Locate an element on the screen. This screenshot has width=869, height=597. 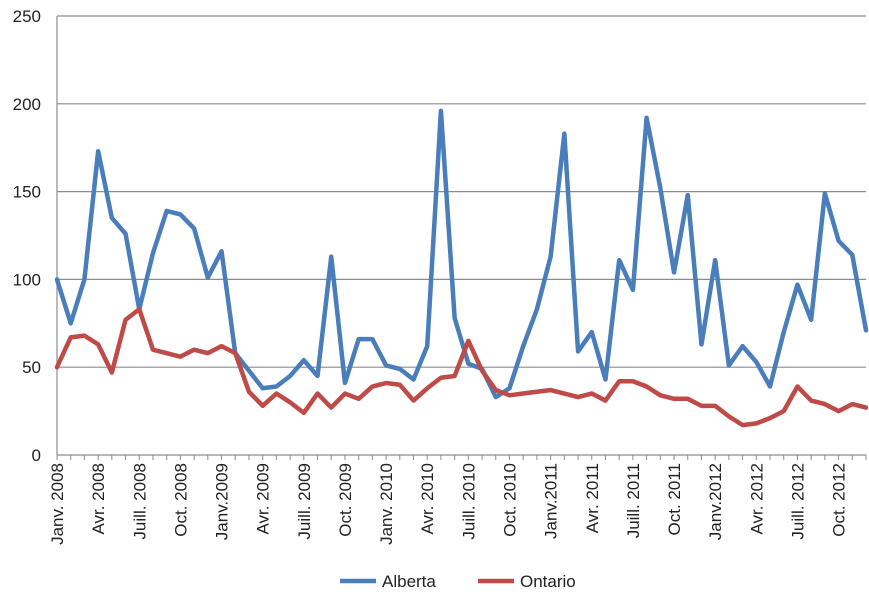
x-tick-label: Juill. 2010 is located at coordinates (468, 501).